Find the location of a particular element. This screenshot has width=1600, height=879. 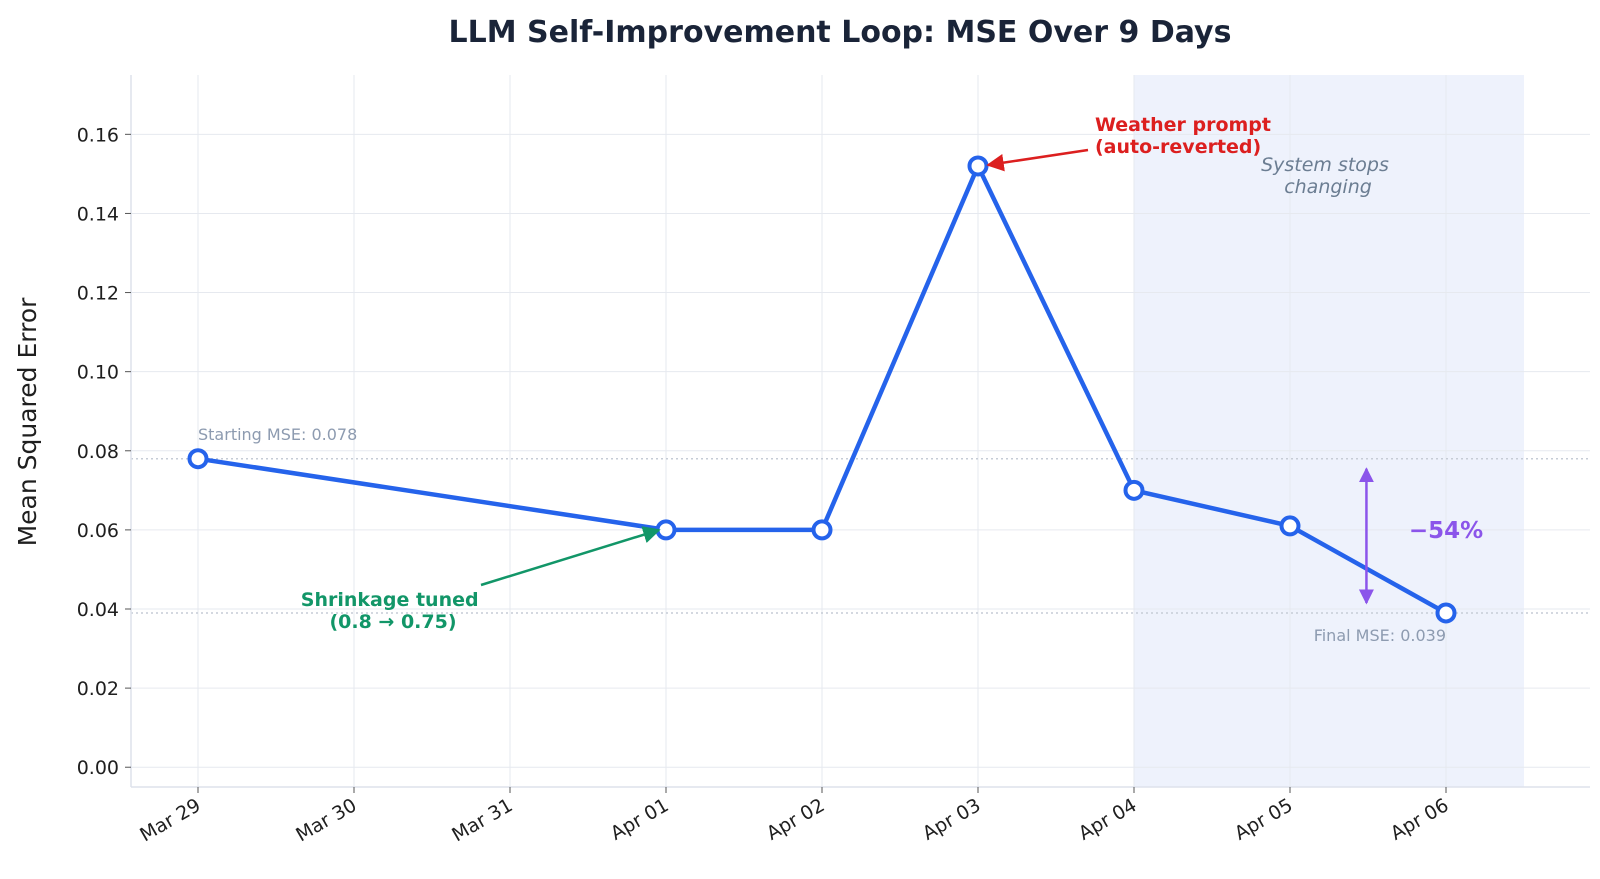

improvement-percent-label: −54% is located at coordinates (1446, 531).